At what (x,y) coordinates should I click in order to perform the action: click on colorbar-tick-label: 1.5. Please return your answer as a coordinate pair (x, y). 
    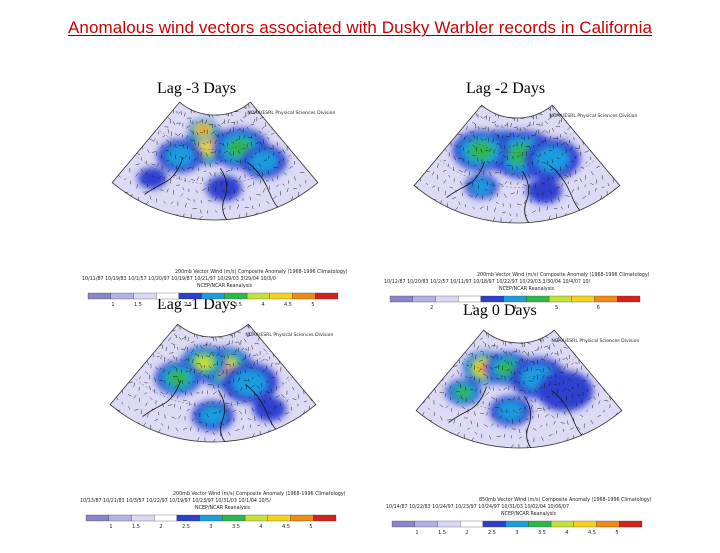
    Looking at the image, I should click on (138, 305).